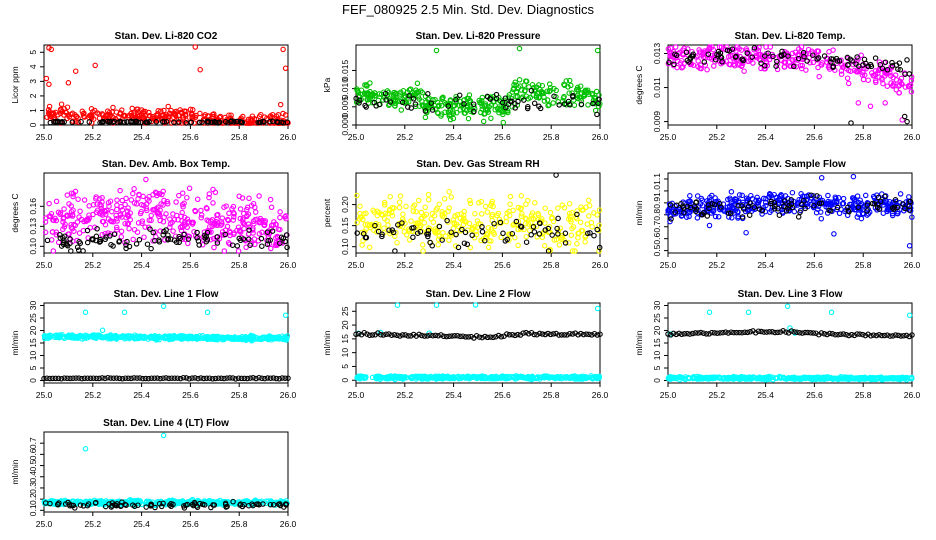  I want to click on y-axis-label: kPa, so click(327, 84).